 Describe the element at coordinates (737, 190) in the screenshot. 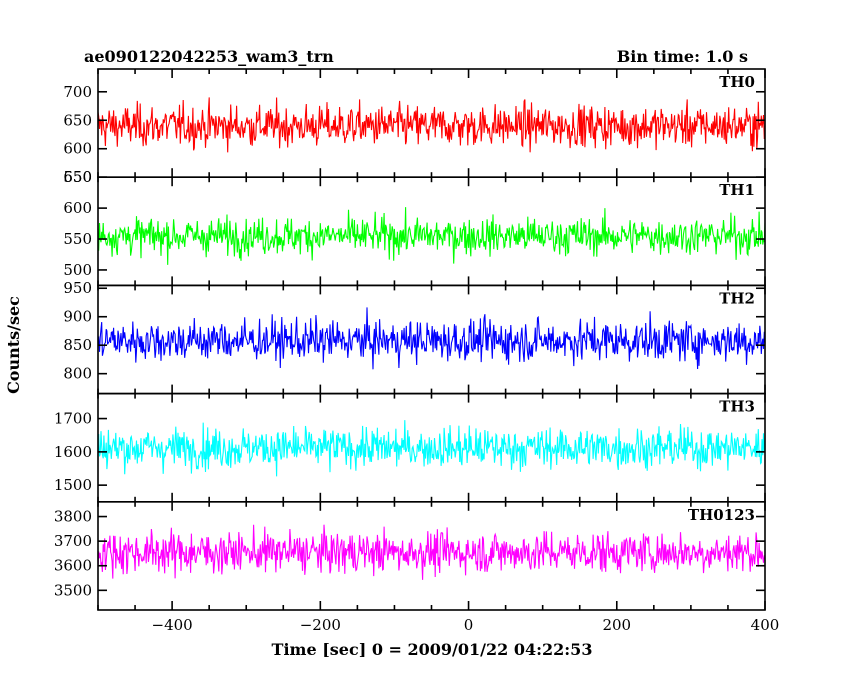

I see `series-label: TH1` at that location.